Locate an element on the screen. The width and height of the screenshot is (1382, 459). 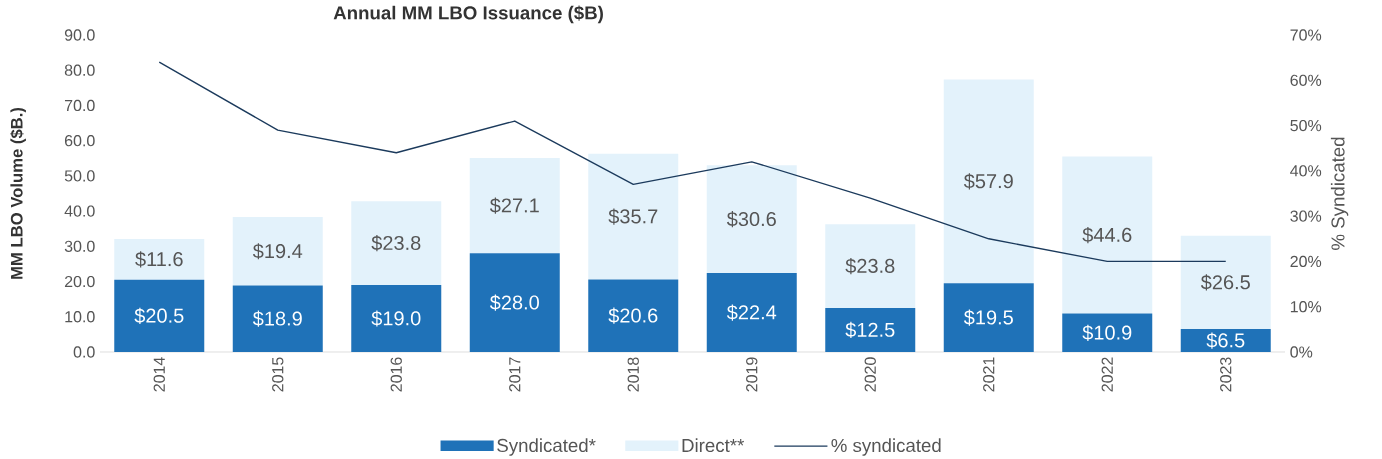
y-tick-label: 40.0 is located at coordinates (79, 211).